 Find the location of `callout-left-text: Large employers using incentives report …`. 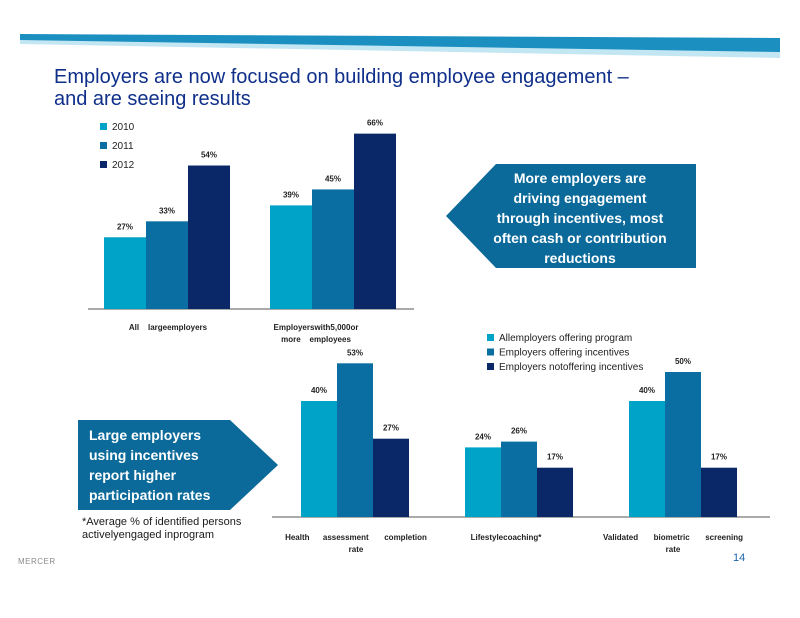

callout-left-text: Large employers using incentives report … is located at coordinates (159, 465).